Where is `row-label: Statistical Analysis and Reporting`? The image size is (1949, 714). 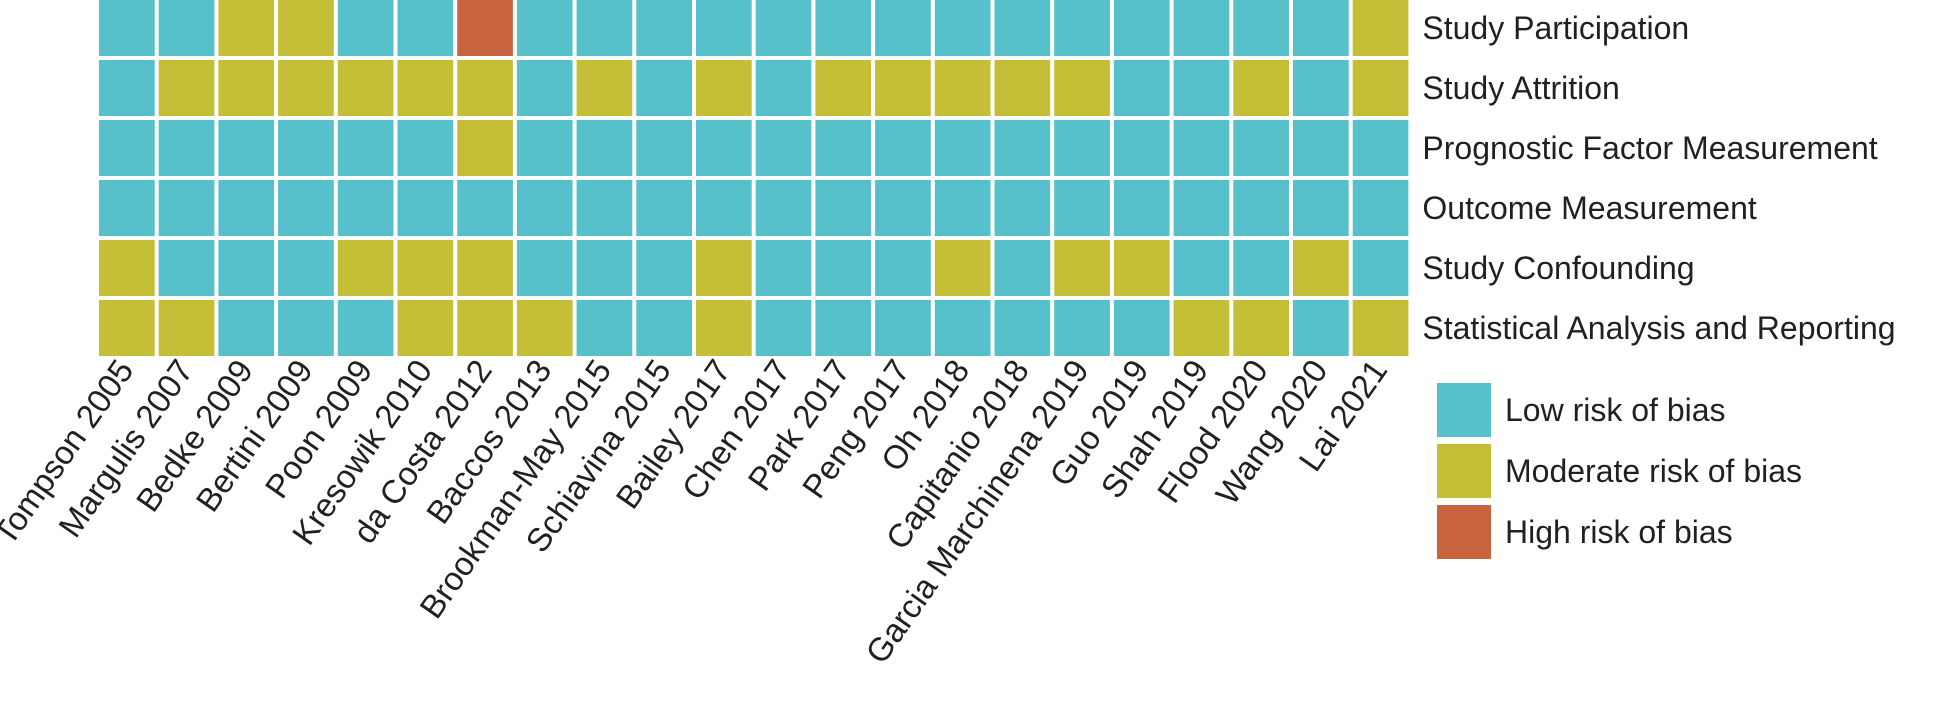 row-label: Statistical Analysis and Reporting is located at coordinates (1658, 328).